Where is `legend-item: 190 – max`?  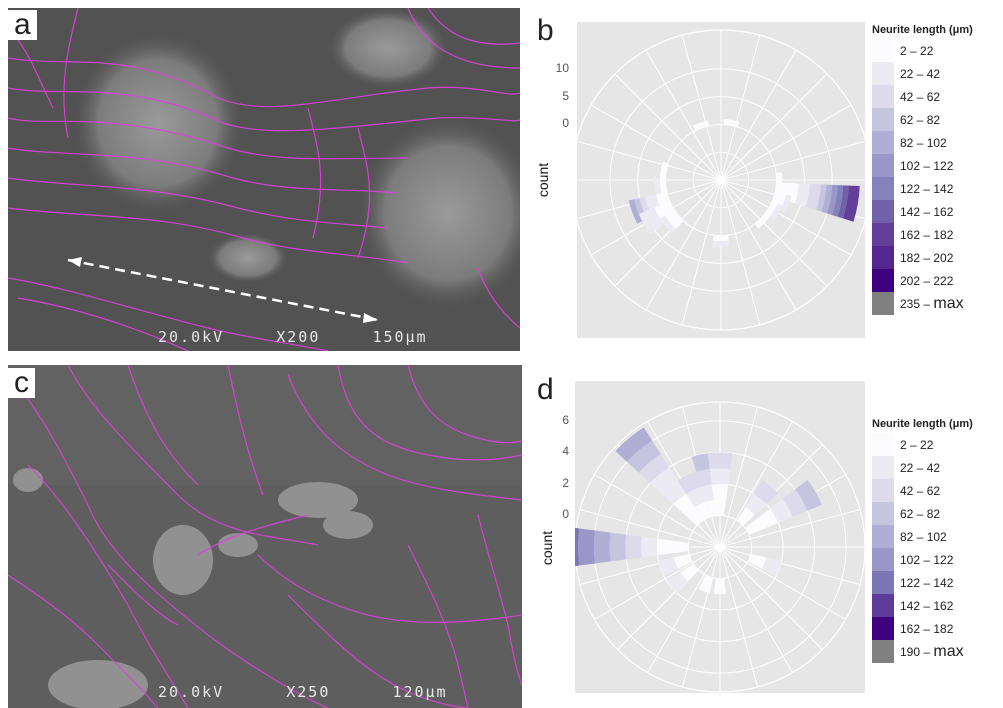
legend-item: 190 – max is located at coordinates (922, 651).